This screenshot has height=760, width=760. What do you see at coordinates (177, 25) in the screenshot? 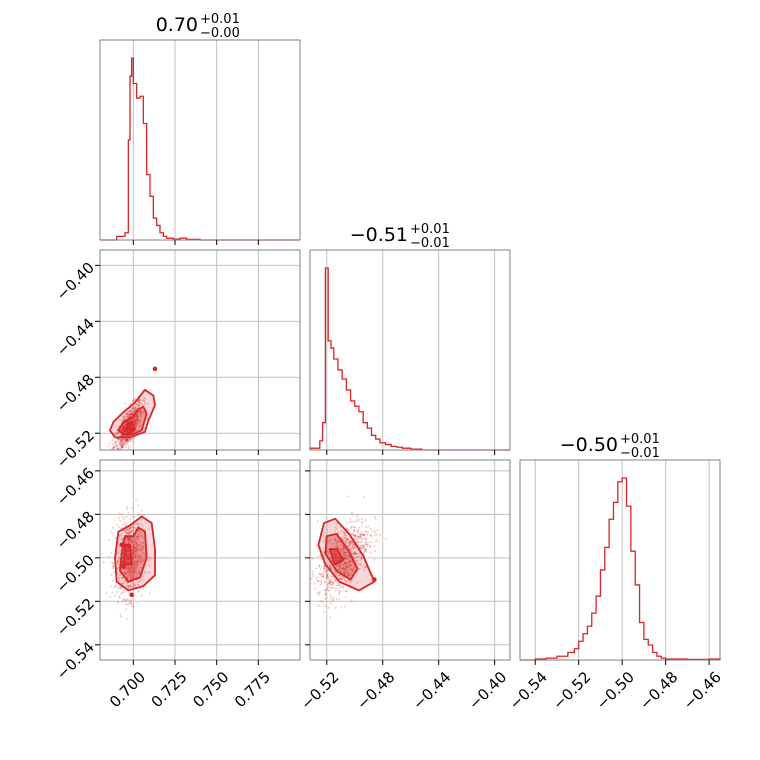
I see `title-value: 0.70` at bounding box center [177, 25].